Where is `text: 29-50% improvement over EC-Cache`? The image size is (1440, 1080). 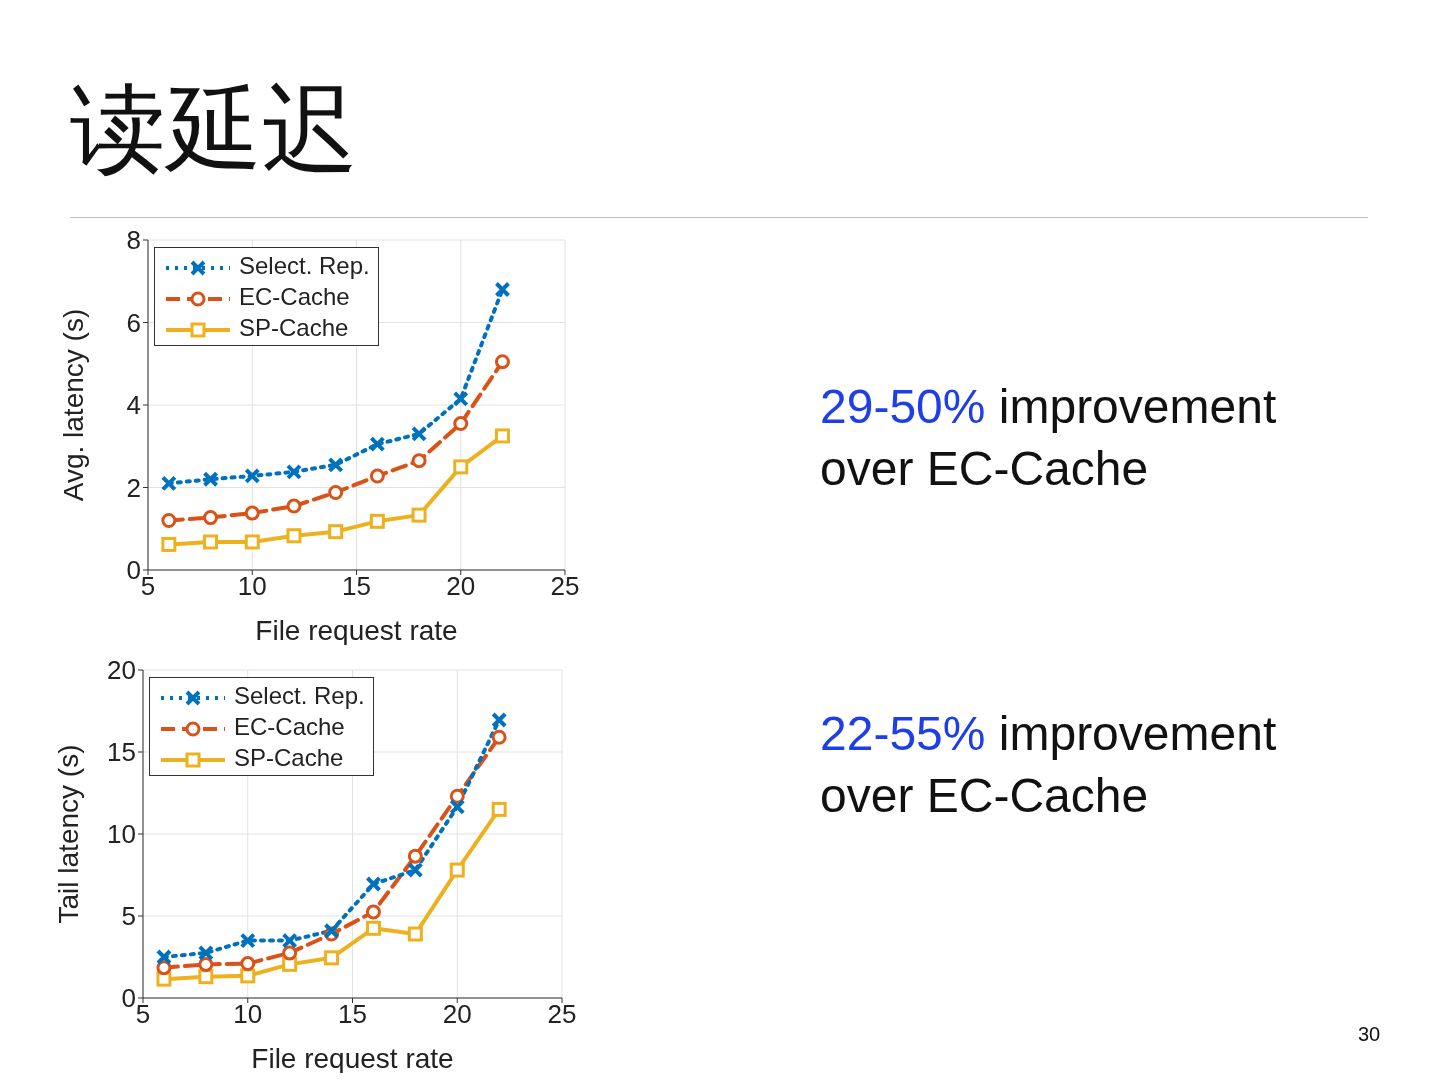 text: 29-50% improvement over EC-Cache is located at coordinates (1048, 437).